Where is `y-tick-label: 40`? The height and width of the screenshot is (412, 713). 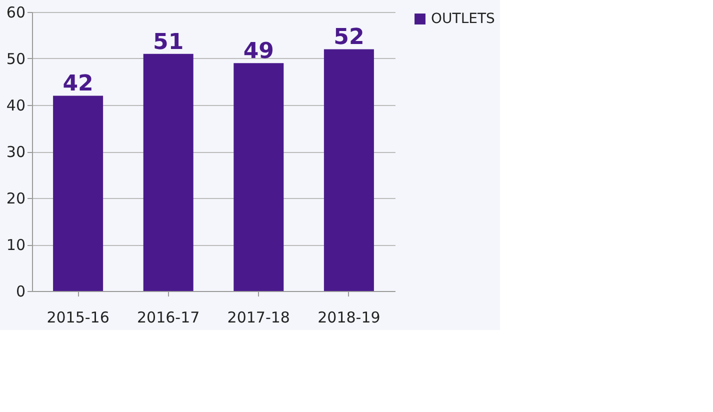 y-tick-label: 40 is located at coordinates (16, 105).